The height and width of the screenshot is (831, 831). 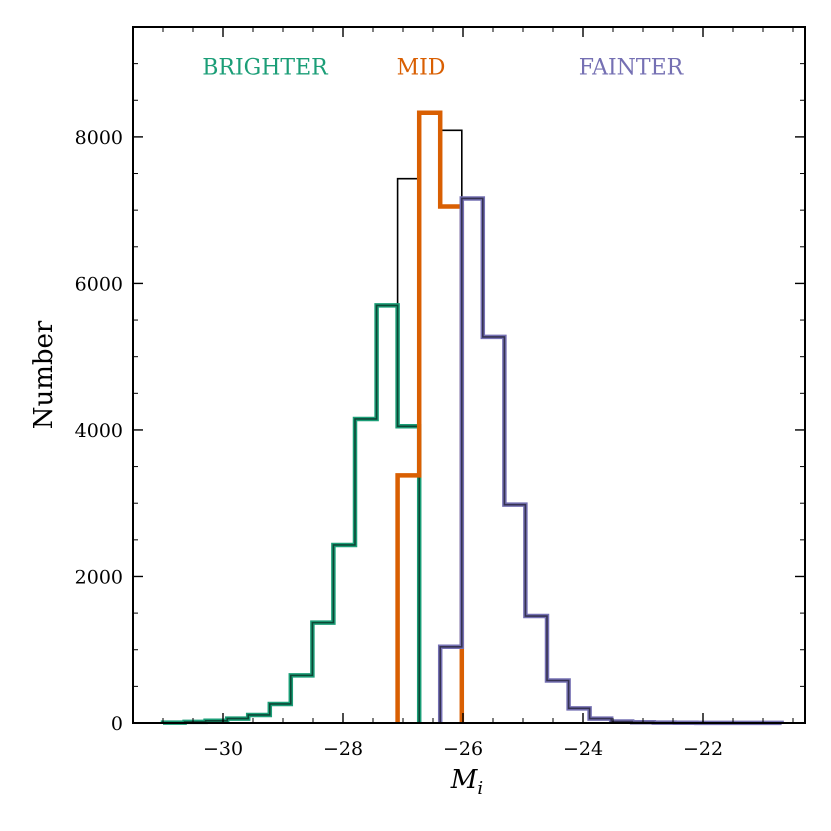 What do you see at coordinates (265, 68) in the screenshot?
I see `annotation-brighter: BRIGHTER` at bounding box center [265, 68].